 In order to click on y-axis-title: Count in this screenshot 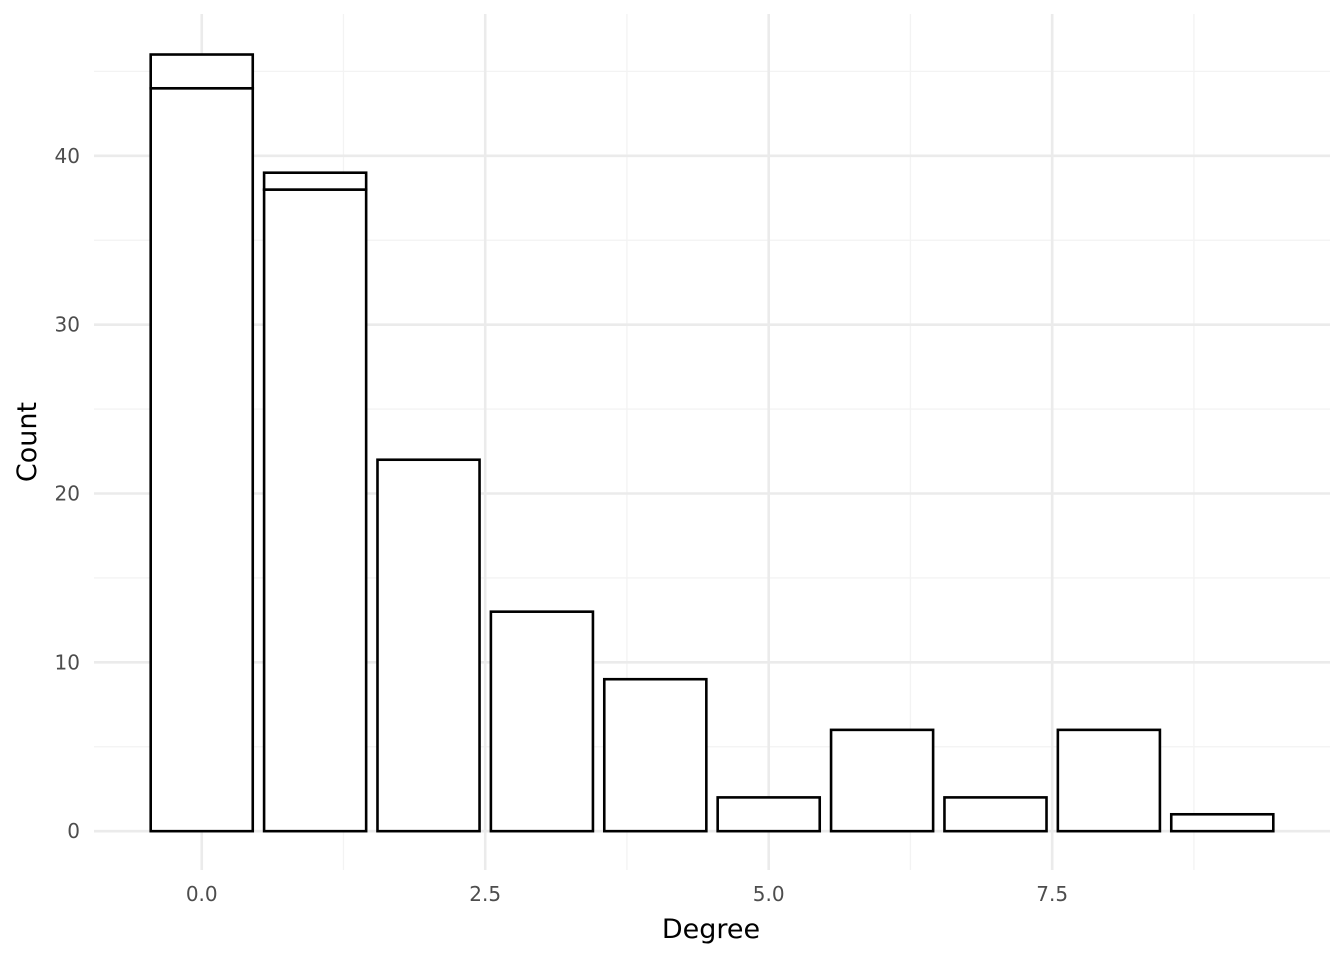, I will do `click(27, 442)`.